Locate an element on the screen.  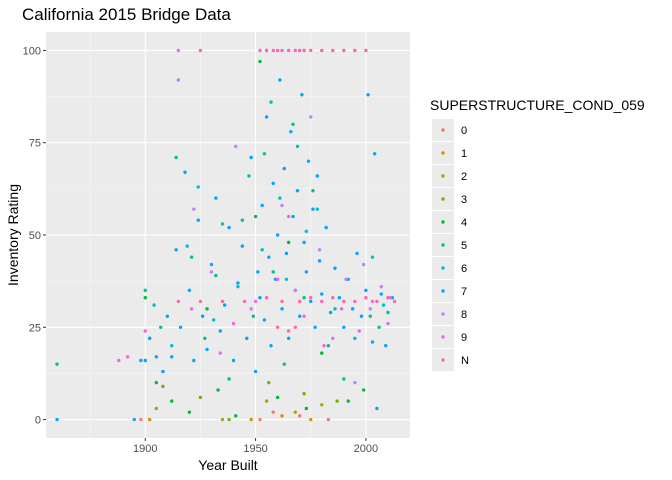
legend-marker-N is located at coordinates (443, 360).